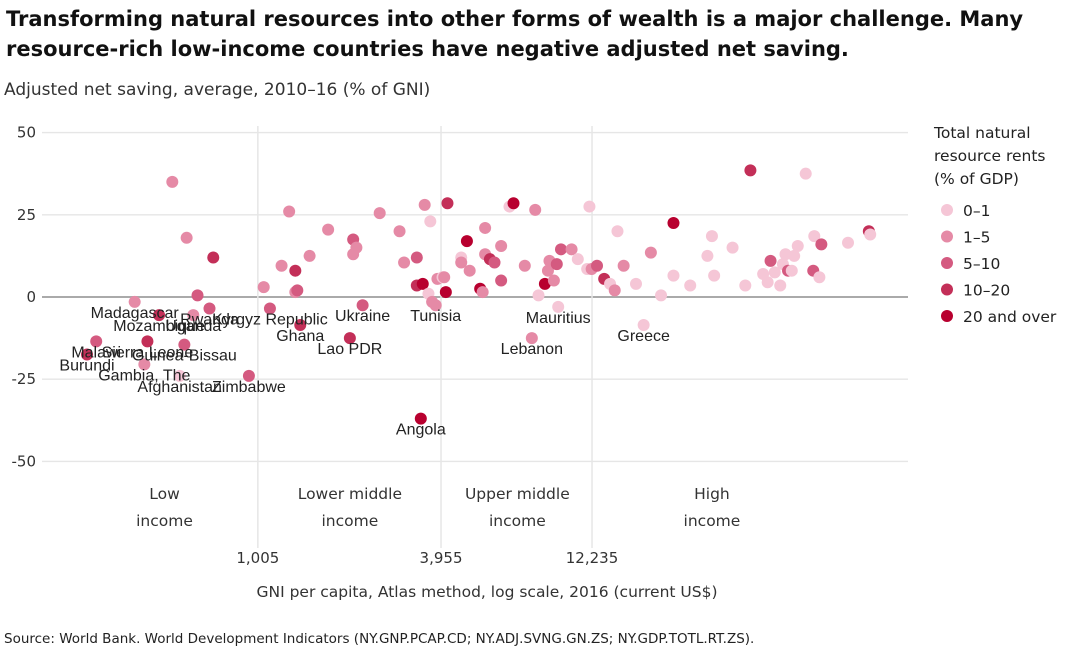 The image size is (1075, 672). What do you see at coordinates (31, 297) in the screenshot?
I see `y-tick-label: 0` at bounding box center [31, 297].